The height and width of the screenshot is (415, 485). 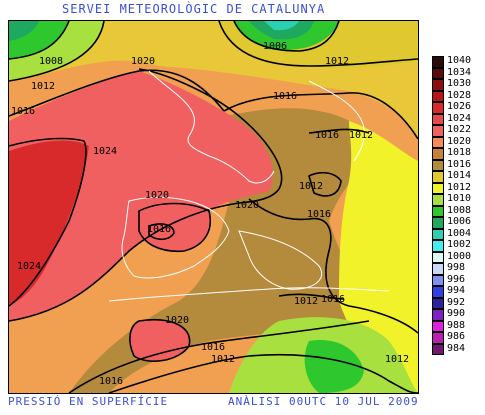 I want to click on legend-label: 990, so click(x=456, y=313).